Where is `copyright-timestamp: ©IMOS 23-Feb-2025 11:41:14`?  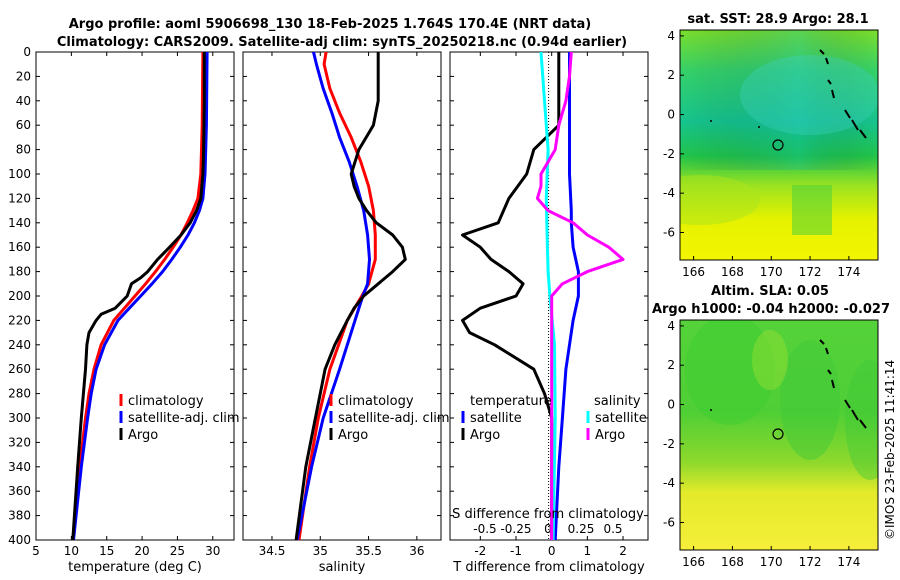 copyright-timestamp: ©IMOS 23-Feb-2025 11:41:14 is located at coordinates (890, 450).